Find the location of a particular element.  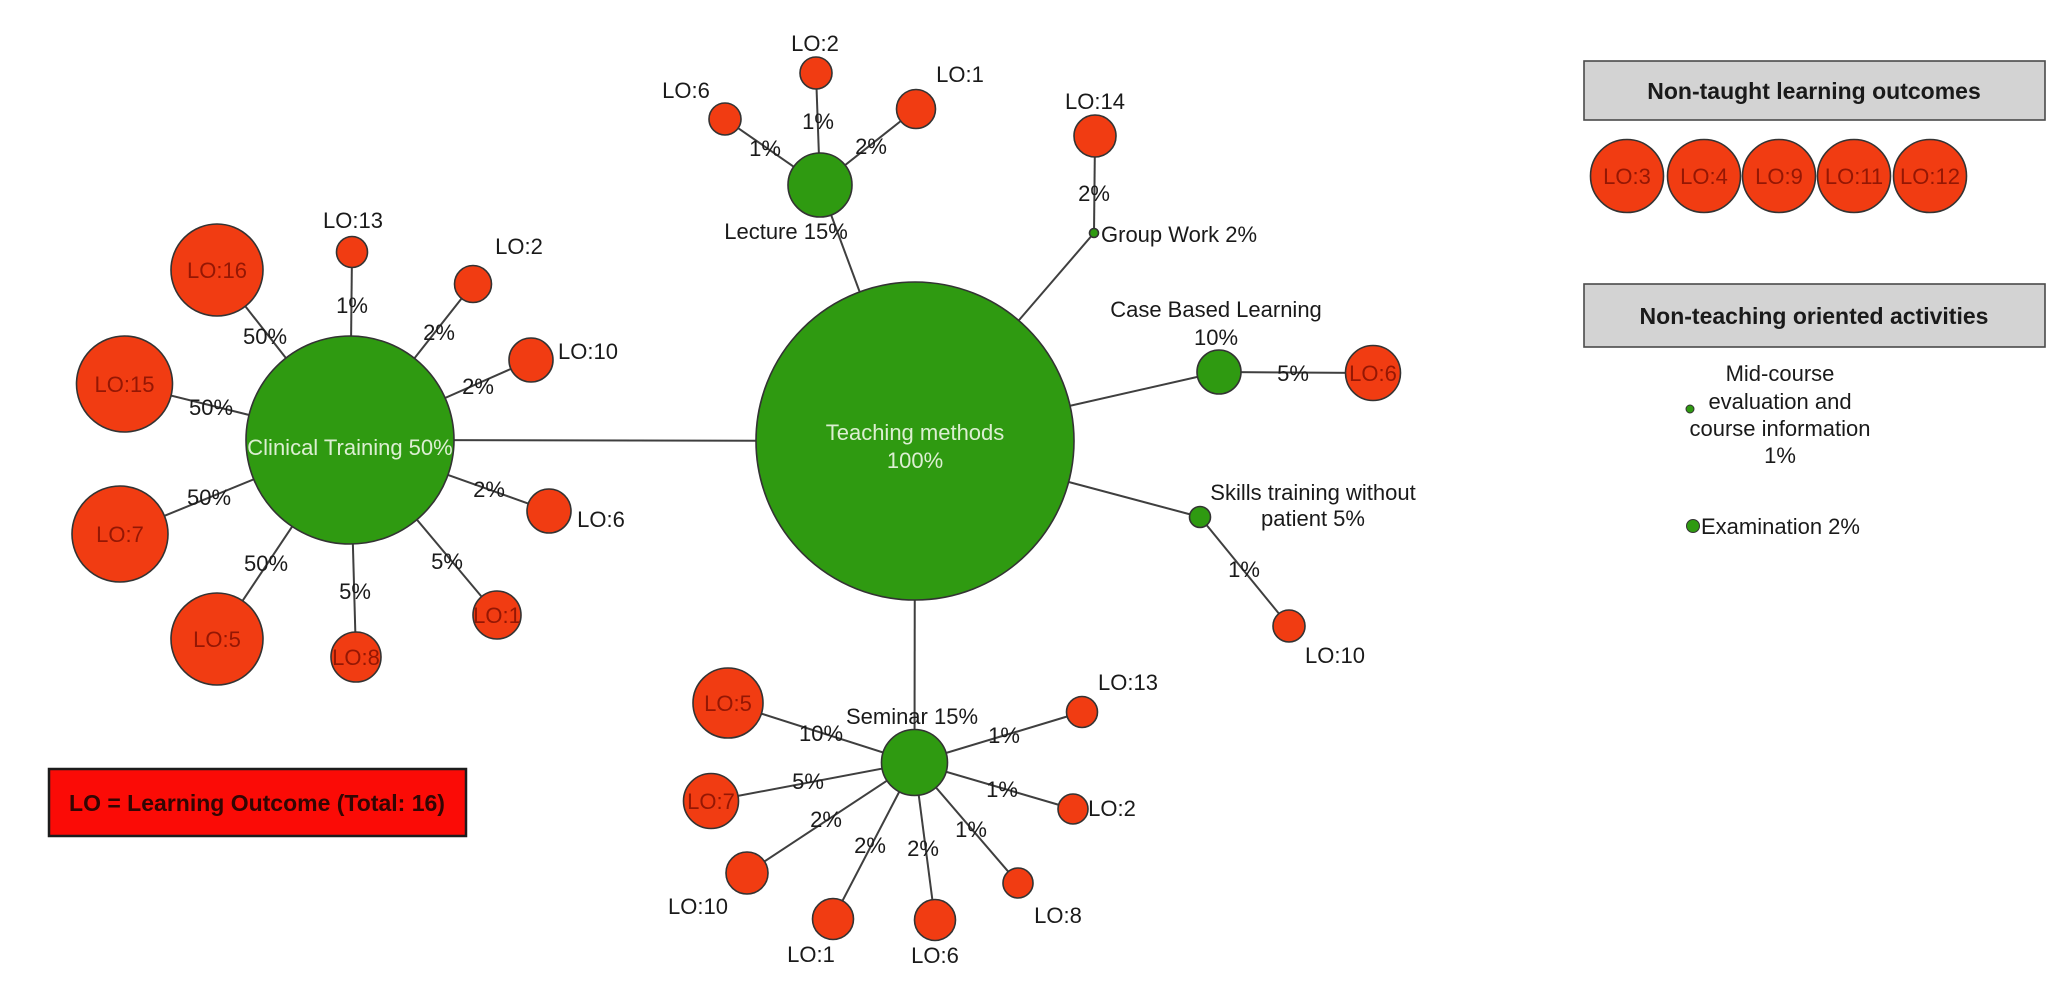

svg-text: Case Based Learning is located at coordinates (1216, 309).